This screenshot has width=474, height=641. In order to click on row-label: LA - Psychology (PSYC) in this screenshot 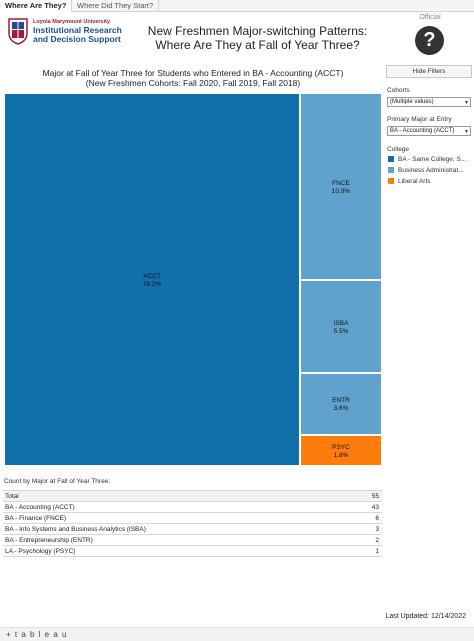, I will do `click(40, 551)`.